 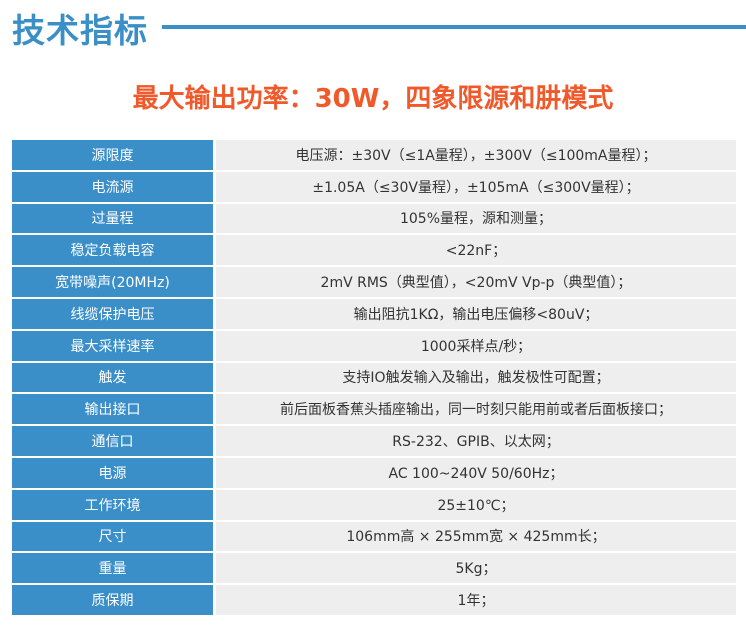 What do you see at coordinates (476, 441) in the screenshot?
I see `spec-value: RS-232、GPIB、以太网；` at bounding box center [476, 441].